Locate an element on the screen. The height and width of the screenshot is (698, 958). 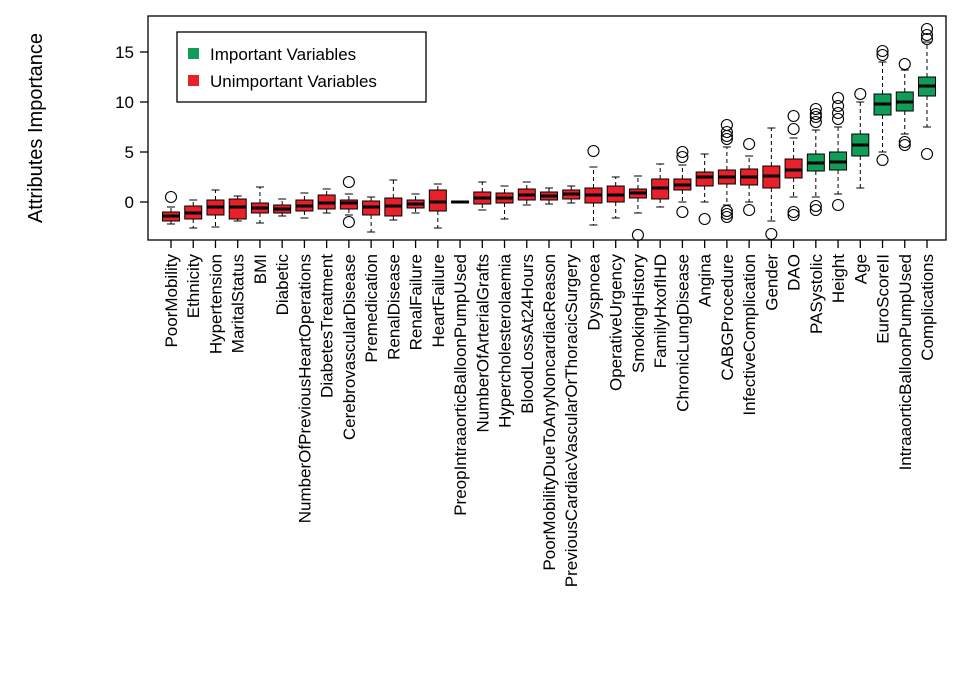
box-PoorMobility is located at coordinates (171, 207).